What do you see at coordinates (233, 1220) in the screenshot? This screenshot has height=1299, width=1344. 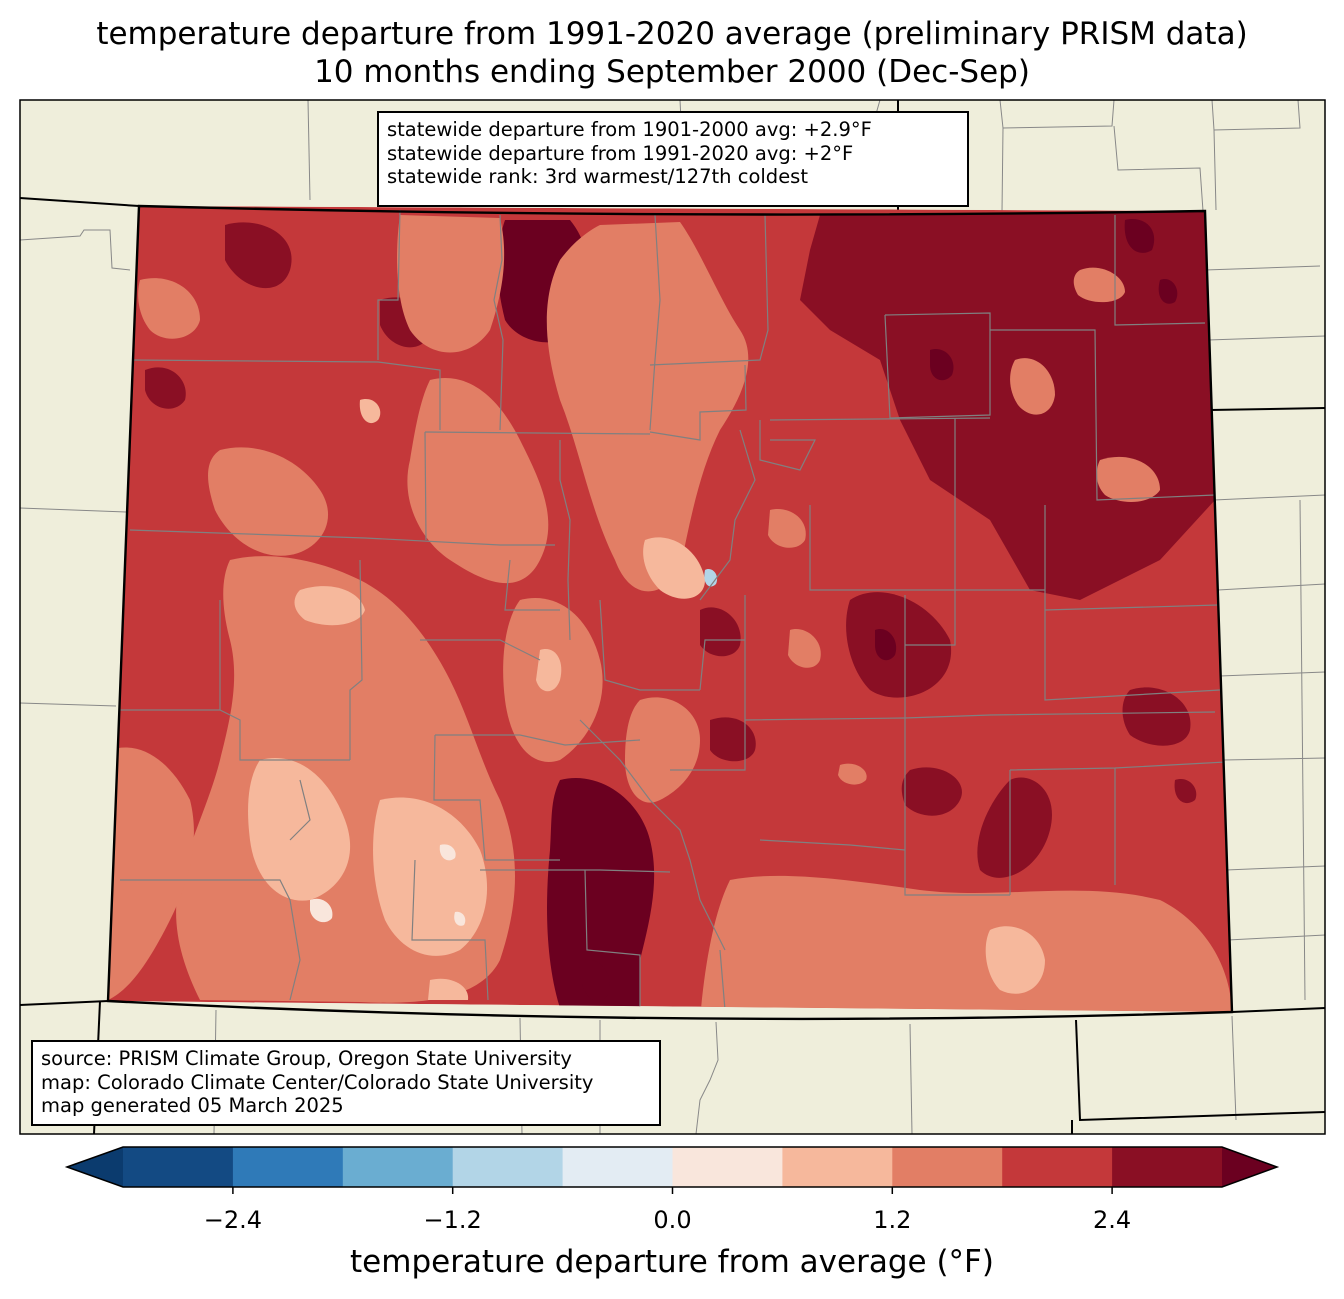 I see `colorbar-tick-label: −2.4` at bounding box center [233, 1220].